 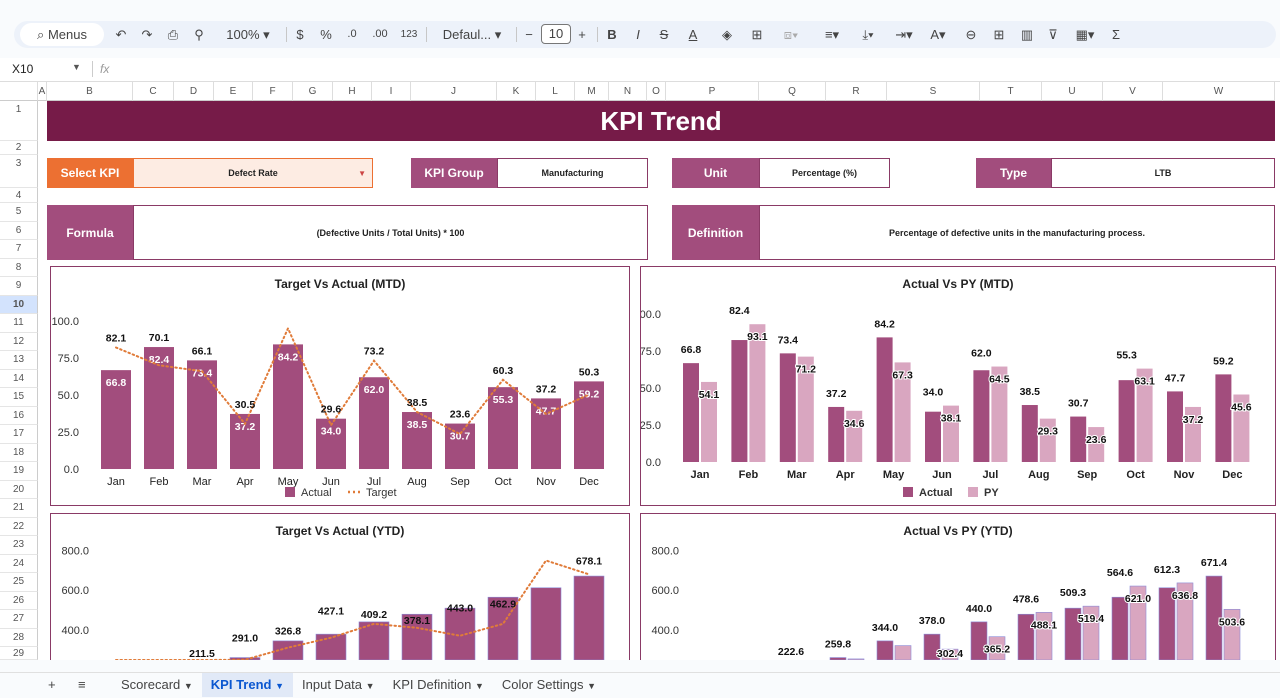 What do you see at coordinates (664, 34) in the screenshot?
I see `strikethrough-icon: S` at bounding box center [664, 34].